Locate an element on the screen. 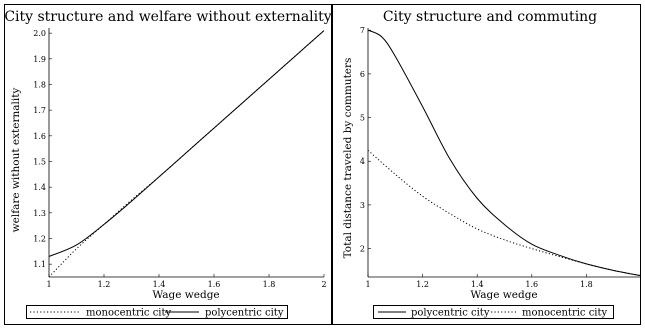  y-tick-label: 1.6 is located at coordinates (39, 136).